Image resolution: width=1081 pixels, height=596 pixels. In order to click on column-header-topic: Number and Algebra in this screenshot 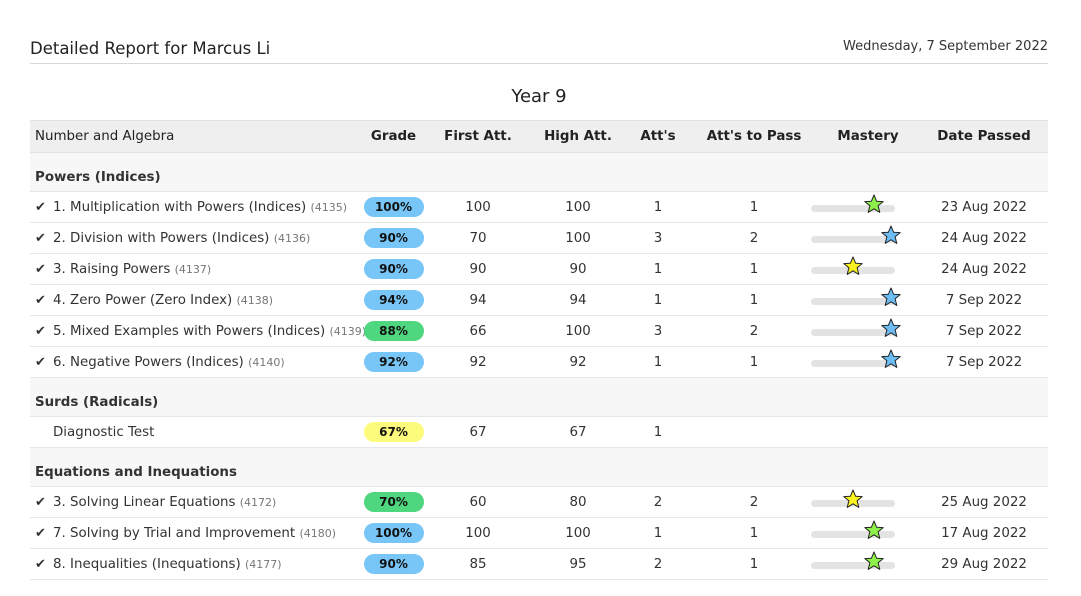, I will do `click(196, 136)`.